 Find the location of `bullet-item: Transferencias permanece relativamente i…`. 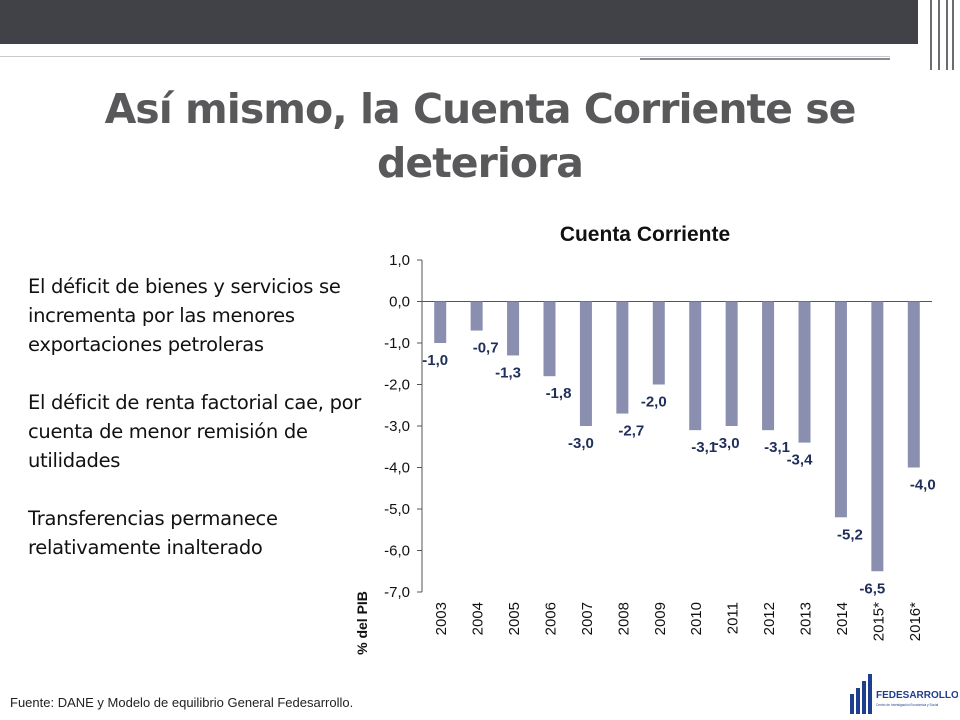

bullet-item: Transferencias permanece relativamente i… is located at coordinates (153, 533).